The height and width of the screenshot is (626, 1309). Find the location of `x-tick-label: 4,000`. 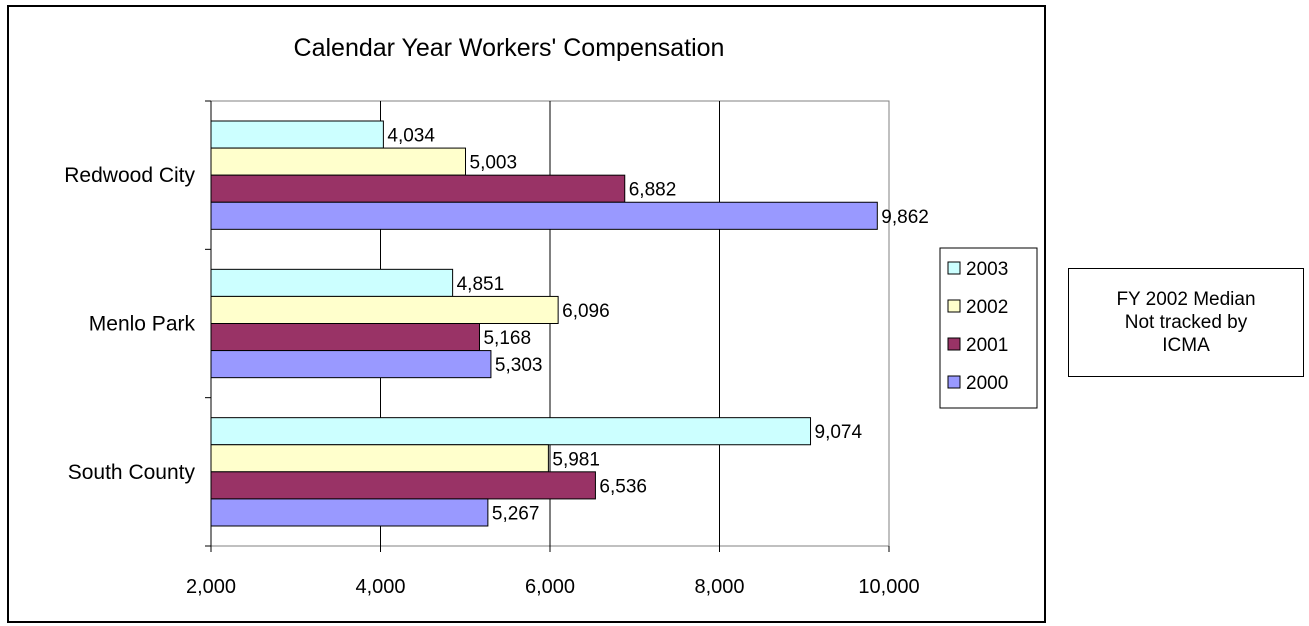

x-tick-label: 4,000 is located at coordinates (380, 587).